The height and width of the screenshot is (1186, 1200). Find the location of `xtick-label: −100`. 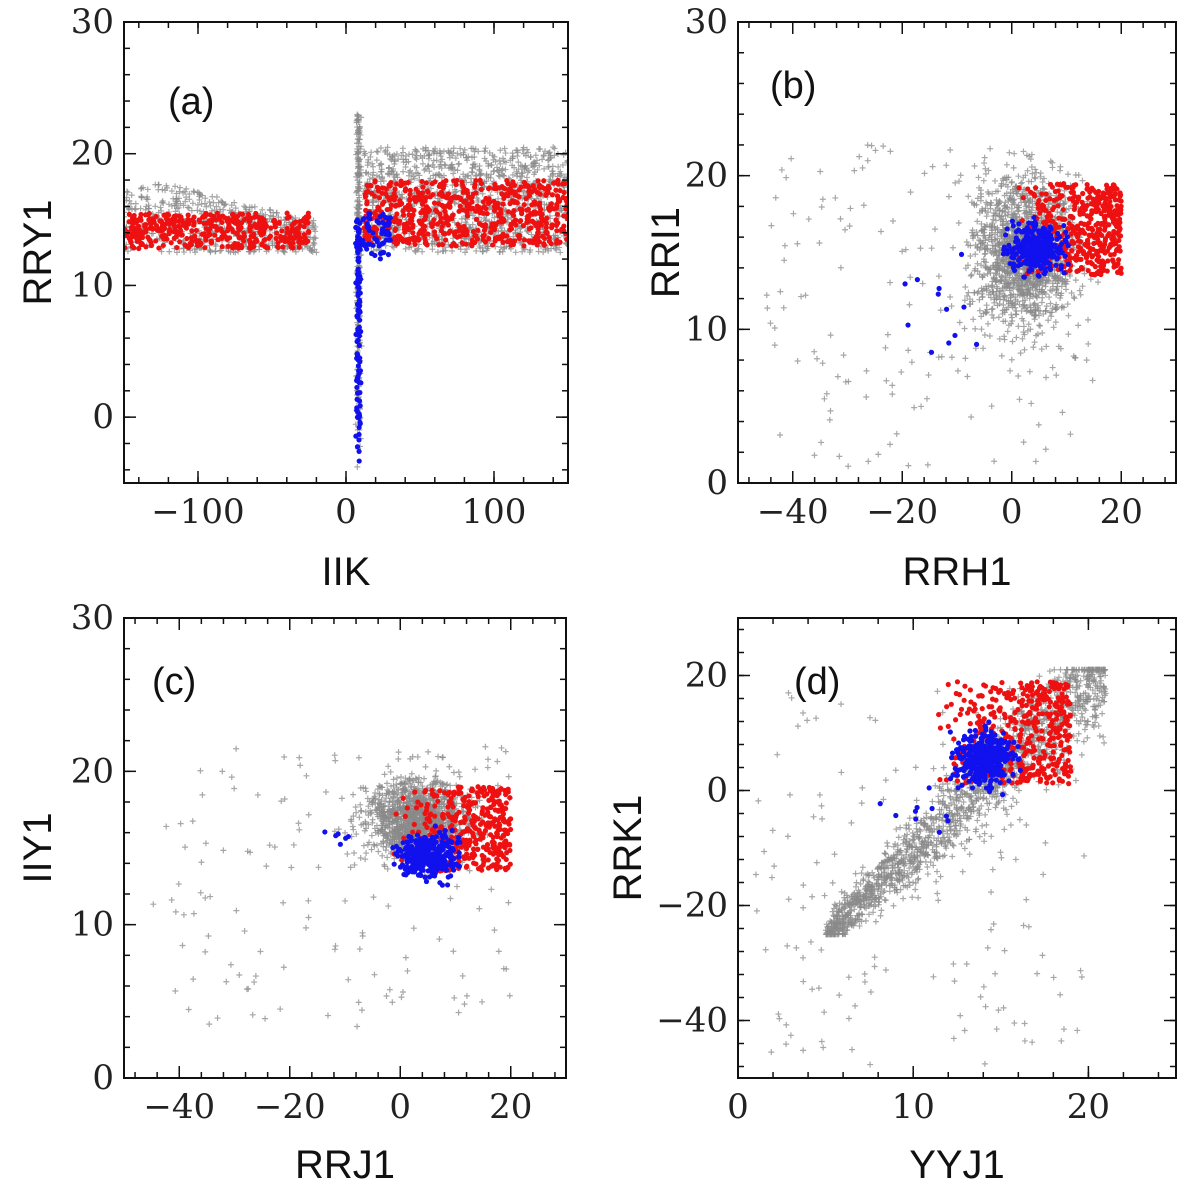

xtick-label: −100 is located at coordinates (197, 512).